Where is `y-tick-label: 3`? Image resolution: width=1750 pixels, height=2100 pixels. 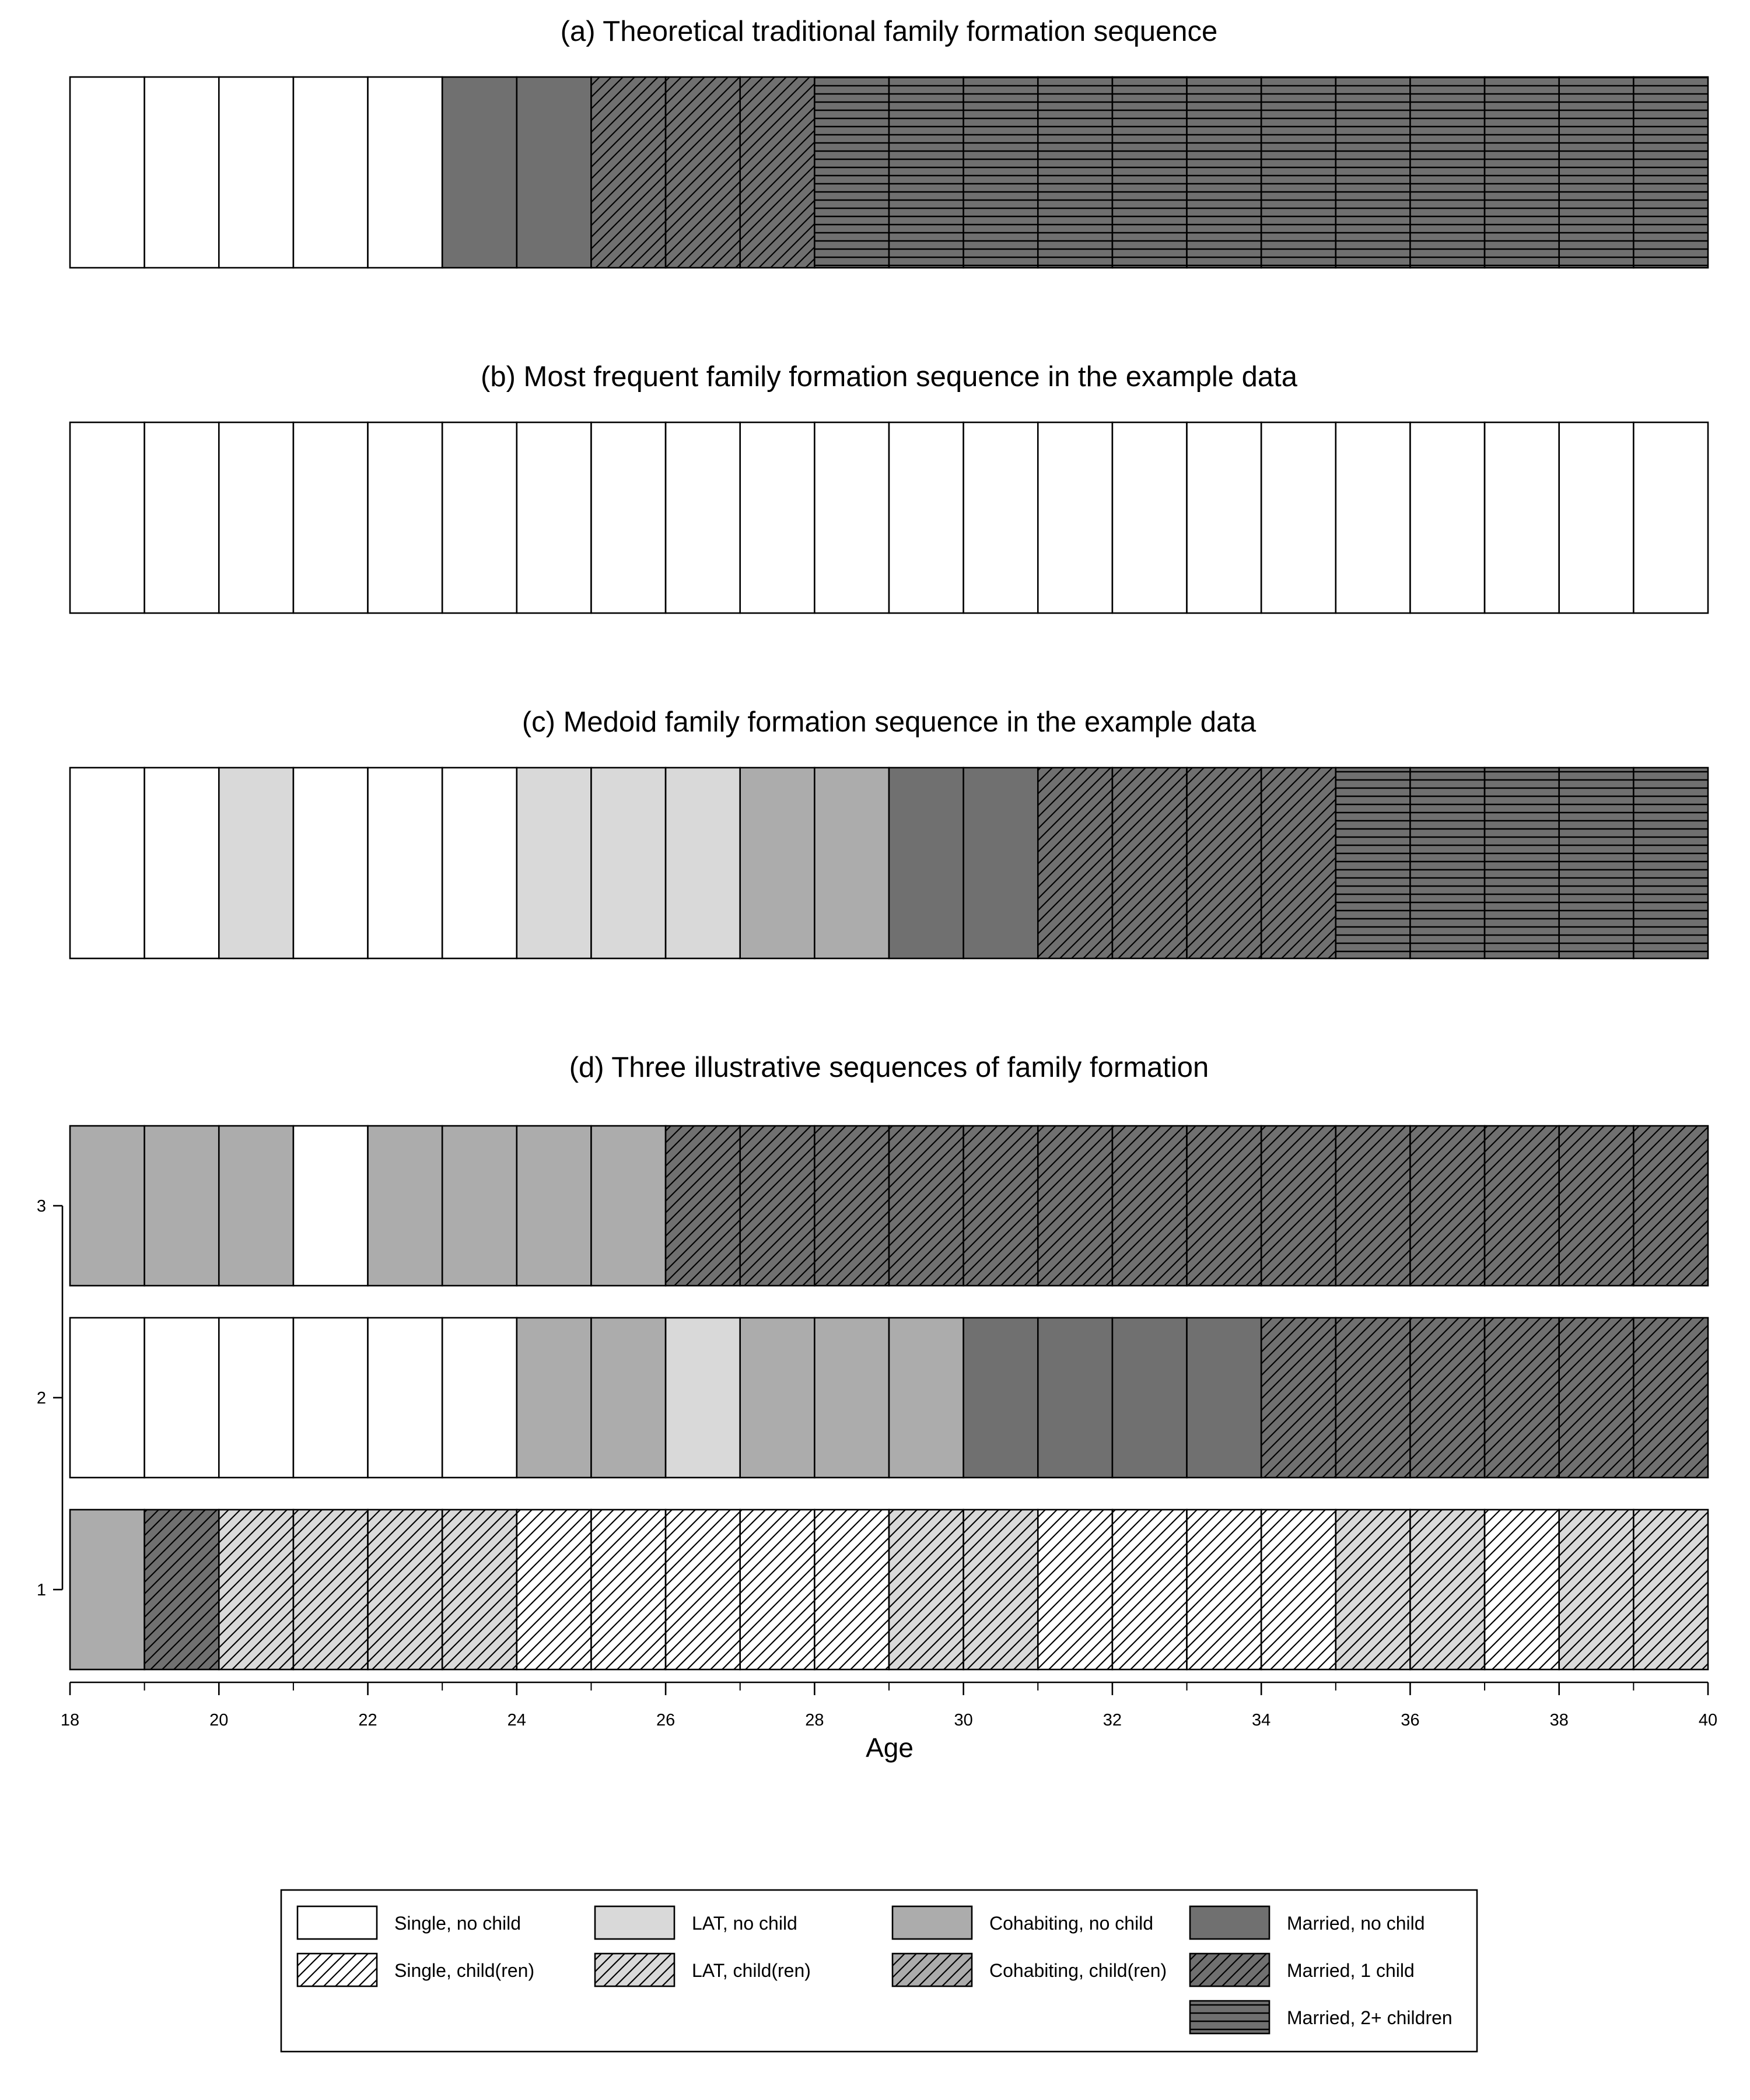
y-tick-label: 3 is located at coordinates (41, 1206).